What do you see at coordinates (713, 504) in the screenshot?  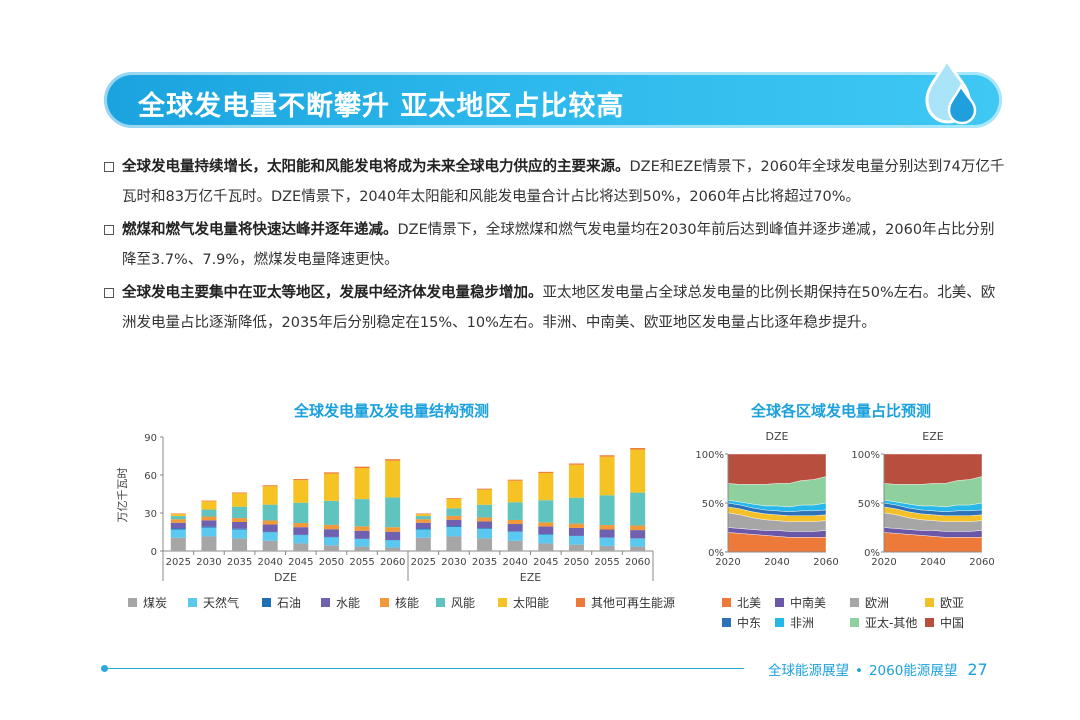 I see `y-tick-label: 50%` at bounding box center [713, 504].